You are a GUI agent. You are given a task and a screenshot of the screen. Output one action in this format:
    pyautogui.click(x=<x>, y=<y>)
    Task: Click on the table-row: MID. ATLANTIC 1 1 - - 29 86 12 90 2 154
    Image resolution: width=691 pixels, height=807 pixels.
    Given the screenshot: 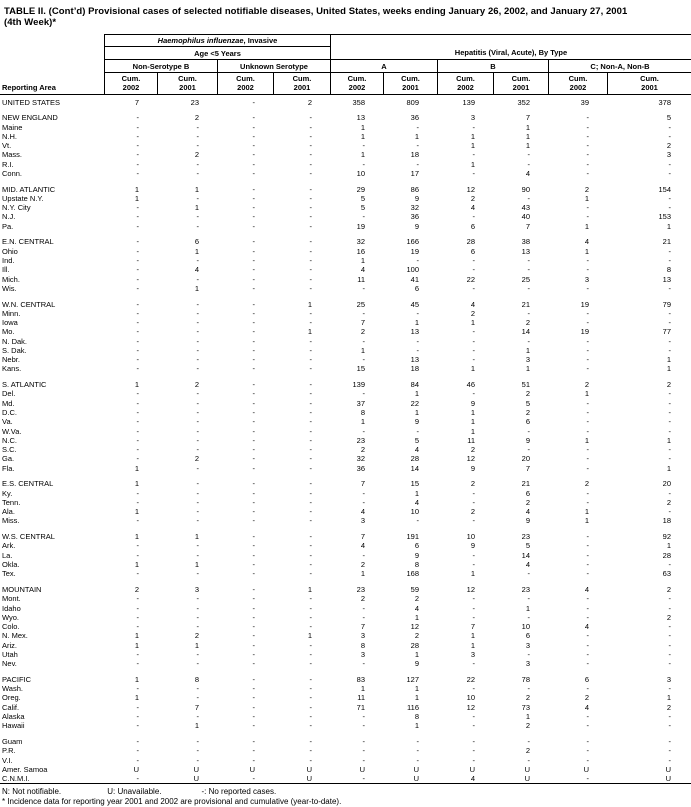 What is the action you would take?
    pyautogui.click(x=345, y=189)
    